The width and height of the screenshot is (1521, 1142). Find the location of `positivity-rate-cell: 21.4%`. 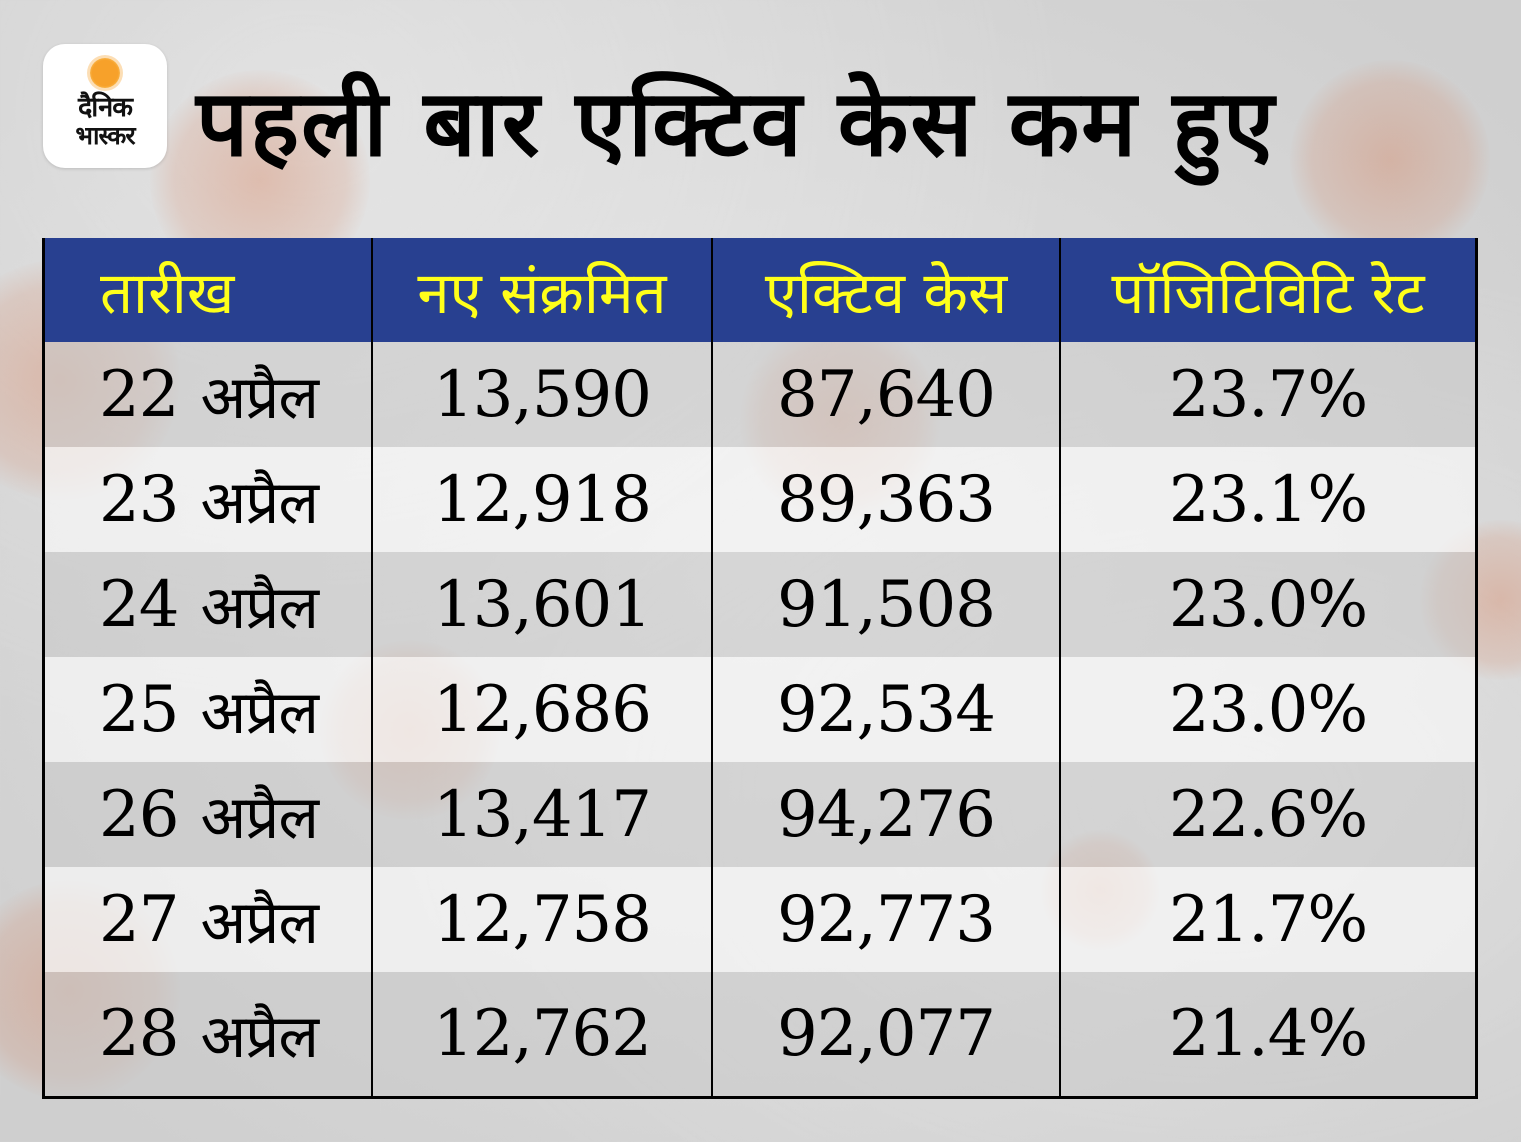

positivity-rate-cell: 21.4% is located at coordinates (1267, 1034).